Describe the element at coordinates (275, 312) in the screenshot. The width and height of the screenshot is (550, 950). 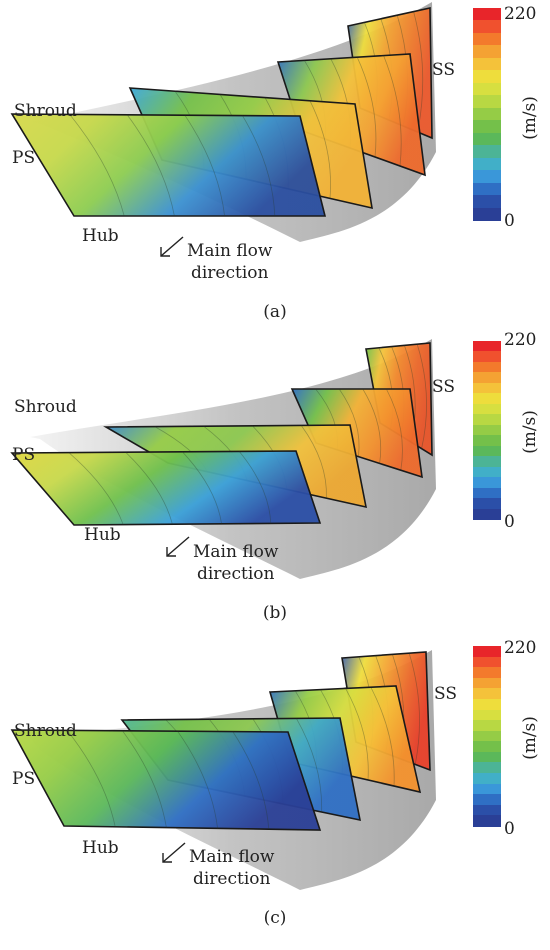
I see `panel-caption: (a)` at that location.